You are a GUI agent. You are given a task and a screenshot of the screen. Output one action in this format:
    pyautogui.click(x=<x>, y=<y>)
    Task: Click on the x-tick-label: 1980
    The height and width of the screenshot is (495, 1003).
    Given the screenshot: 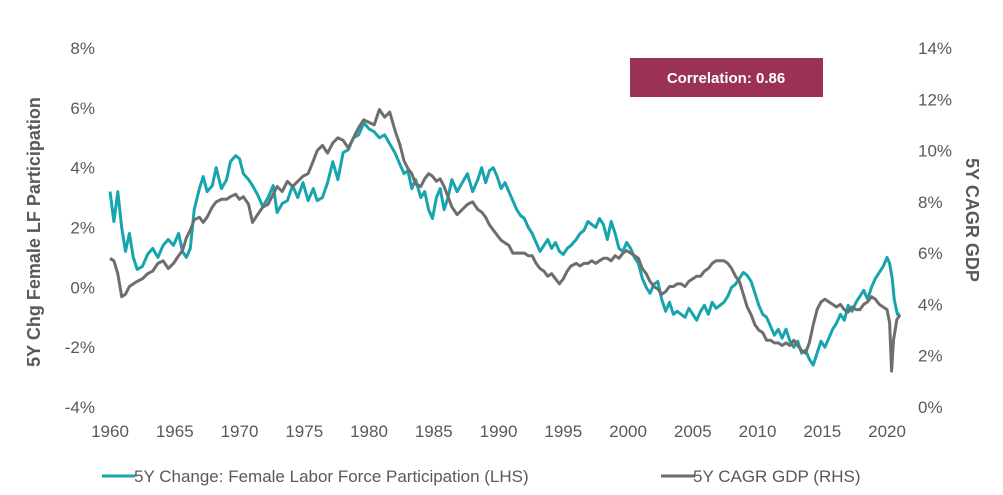 What is the action you would take?
    pyautogui.click(x=369, y=431)
    